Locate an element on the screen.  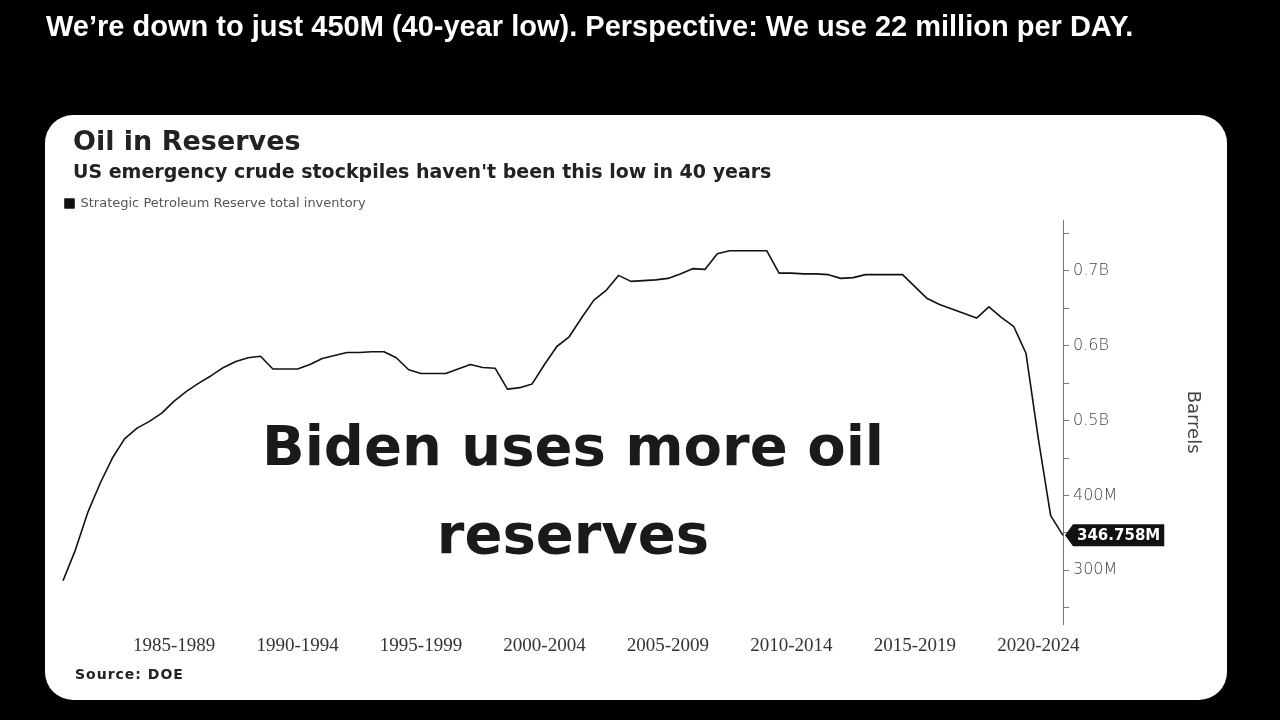
legend-label: Strategic Petroleum Reserve total inventory is located at coordinates (223, 202).